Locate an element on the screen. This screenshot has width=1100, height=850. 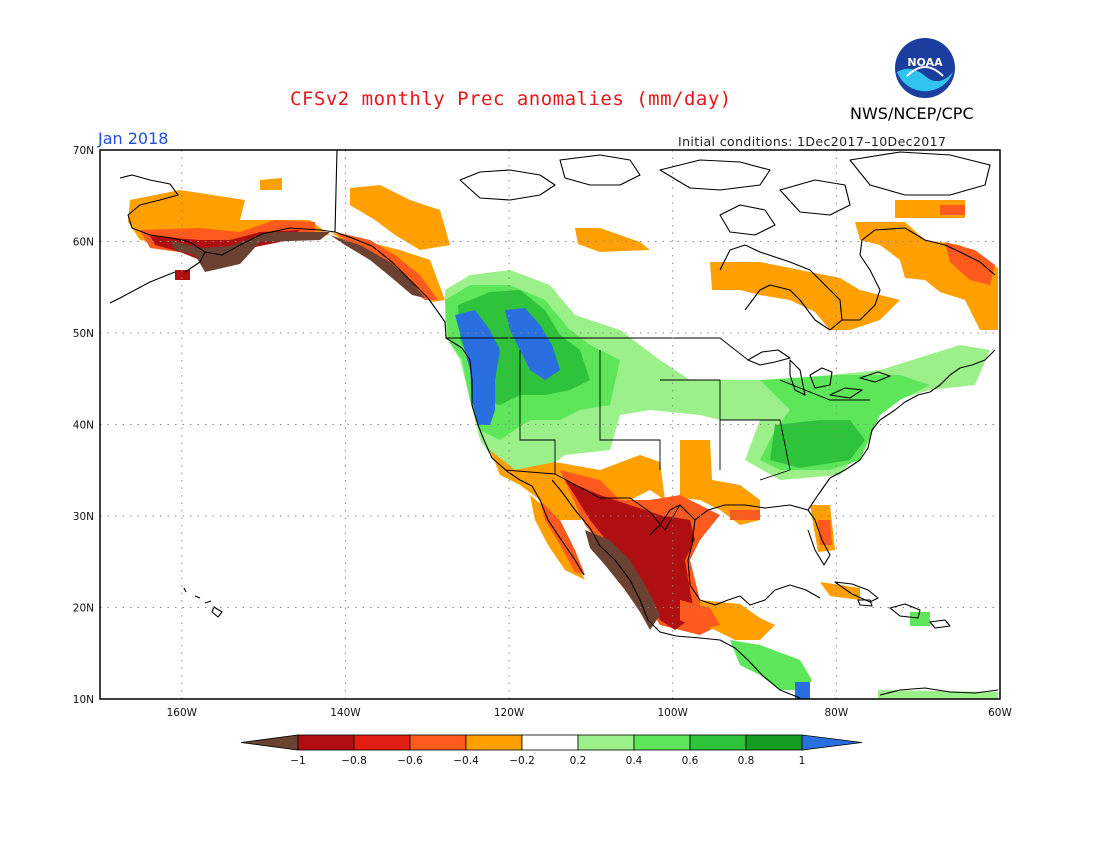
lon-label: 120W is located at coordinates (509, 713).